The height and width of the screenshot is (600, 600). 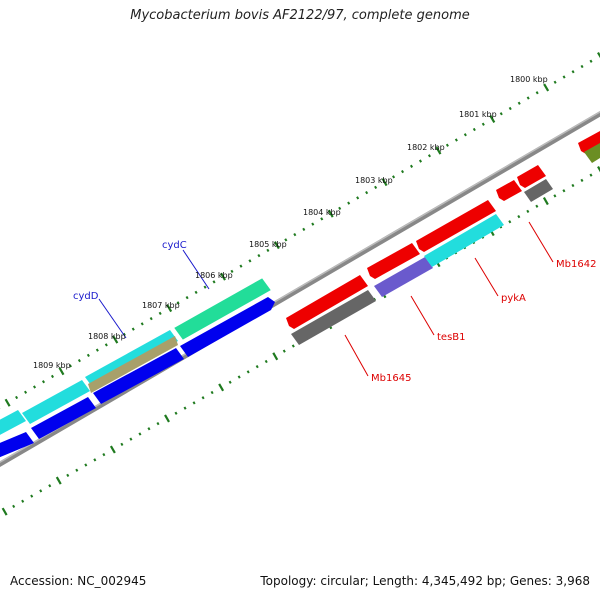 What do you see at coordinates (174, 245) in the screenshot?
I see `gene-label-cydC: cydC` at bounding box center [174, 245].